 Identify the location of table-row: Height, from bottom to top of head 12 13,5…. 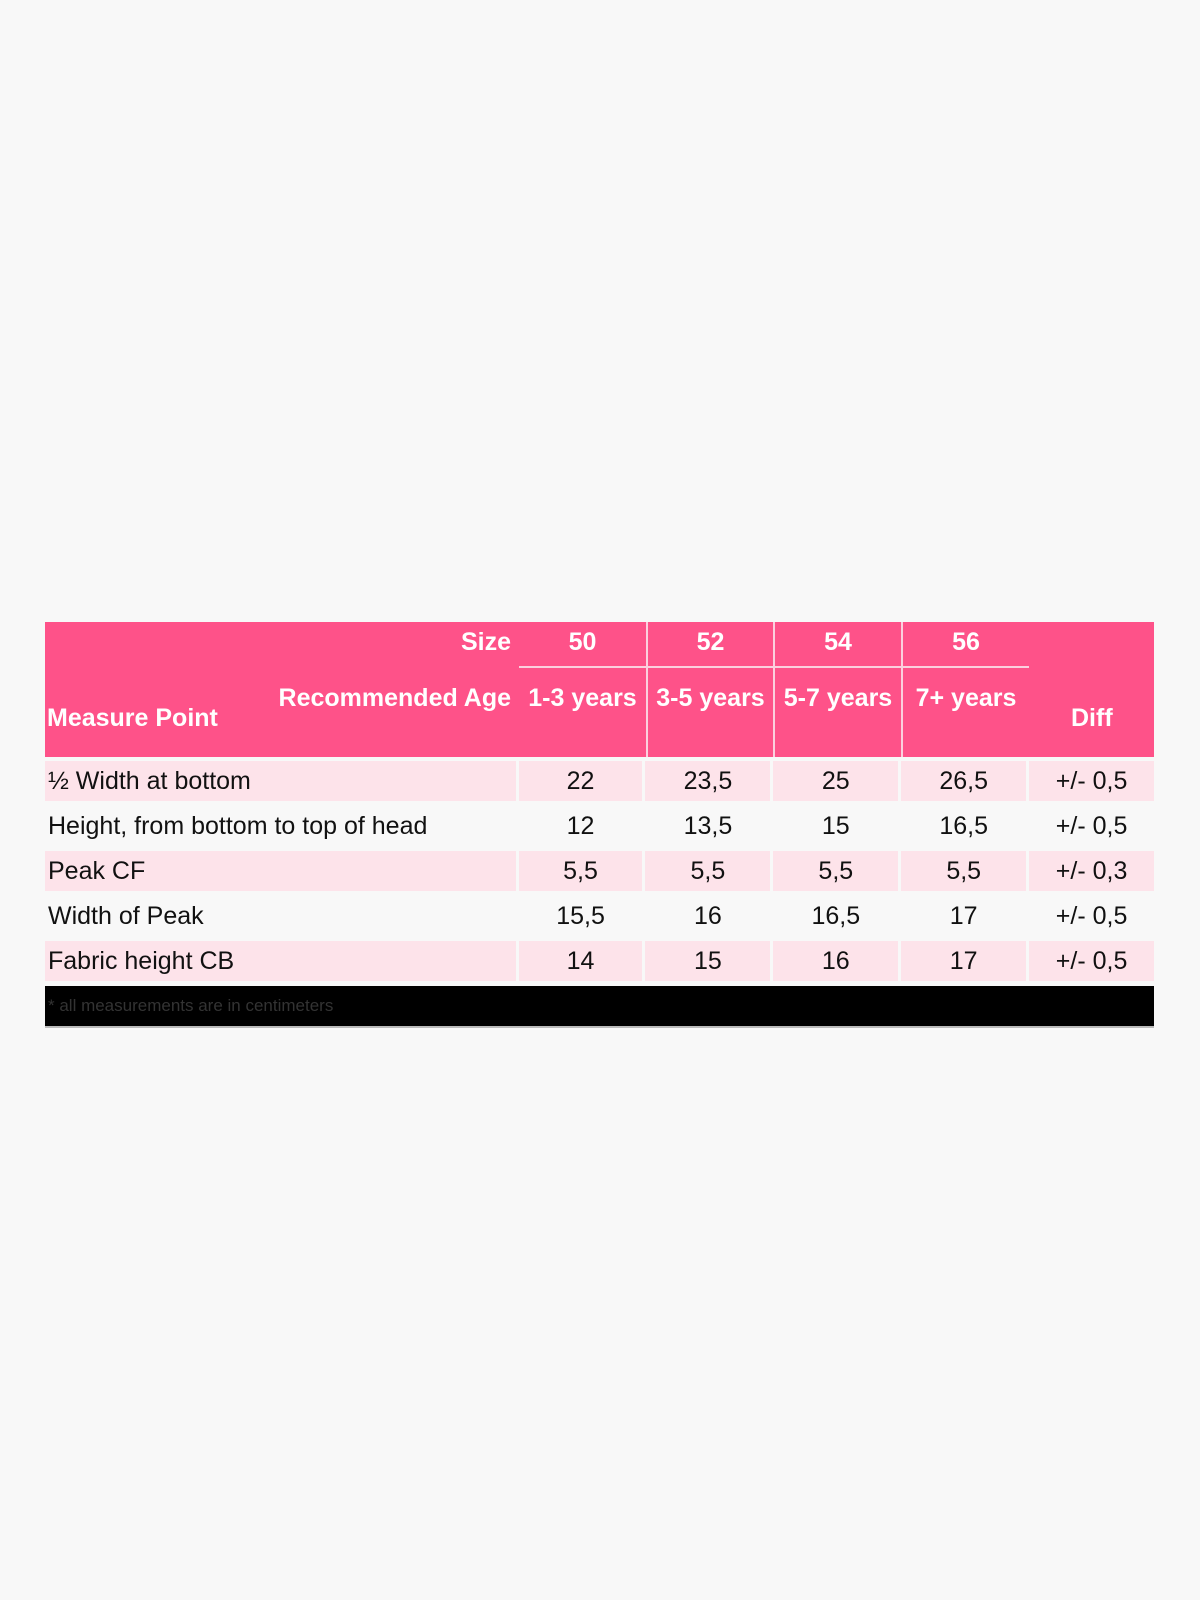
(599, 828).